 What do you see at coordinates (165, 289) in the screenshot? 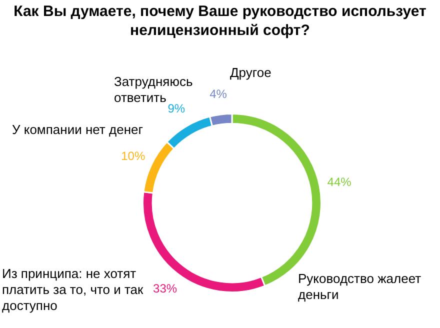
I see `data-label: 33%` at bounding box center [165, 289].